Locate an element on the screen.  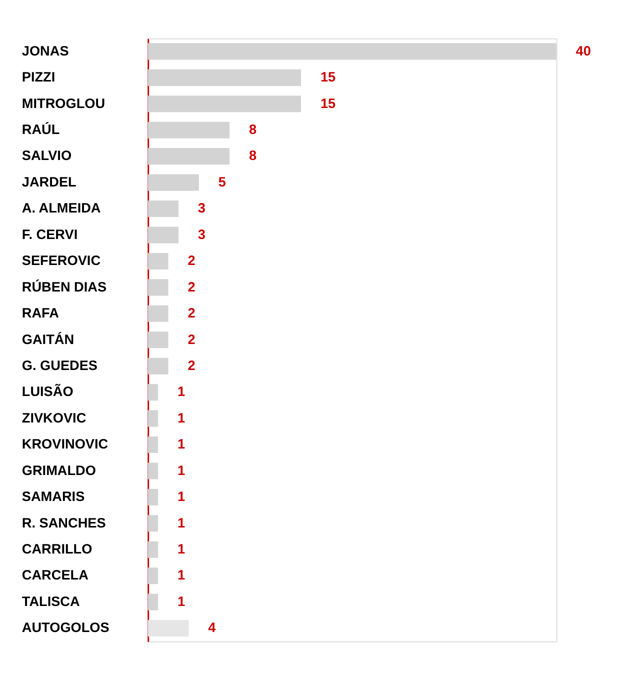
y-tick-label: MITROGLOU is located at coordinates (64, 103).